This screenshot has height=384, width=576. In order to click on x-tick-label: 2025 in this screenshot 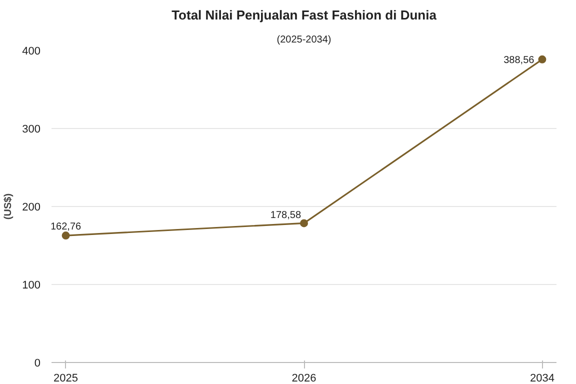, I will do `click(66, 378)`.